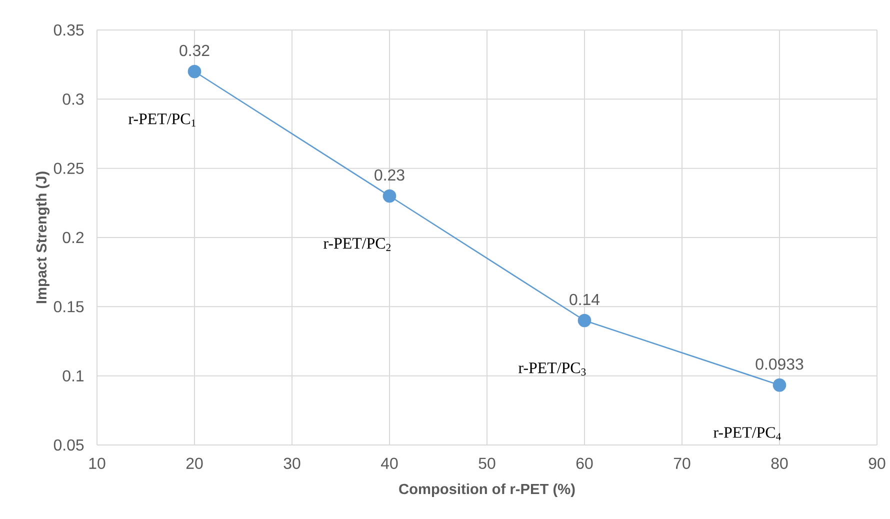 The width and height of the screenshot is (890, 519). I want to click on annotation: r-PET/PC$_{4}$, so click(747, 433).